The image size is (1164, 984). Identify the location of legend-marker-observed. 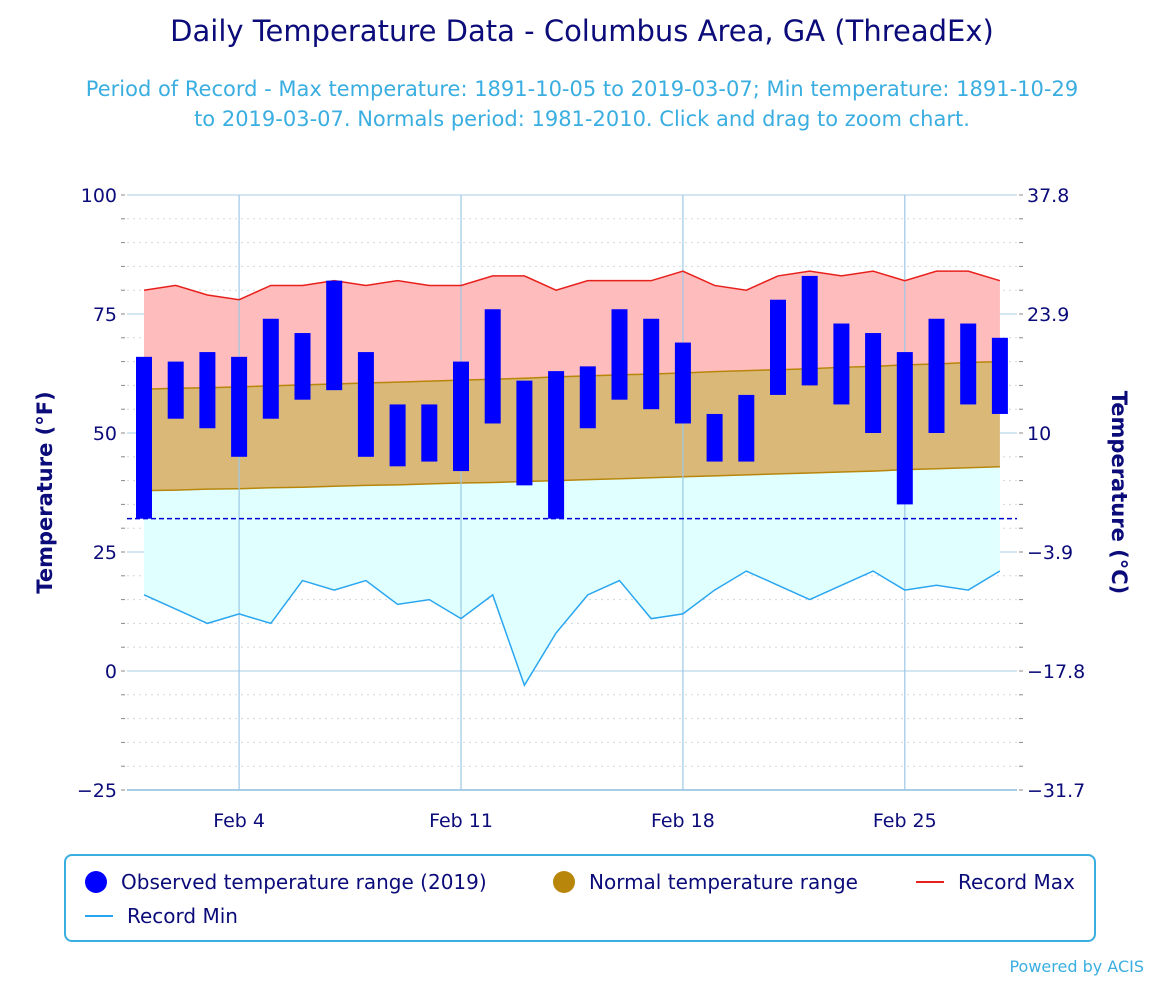
(96, 882).